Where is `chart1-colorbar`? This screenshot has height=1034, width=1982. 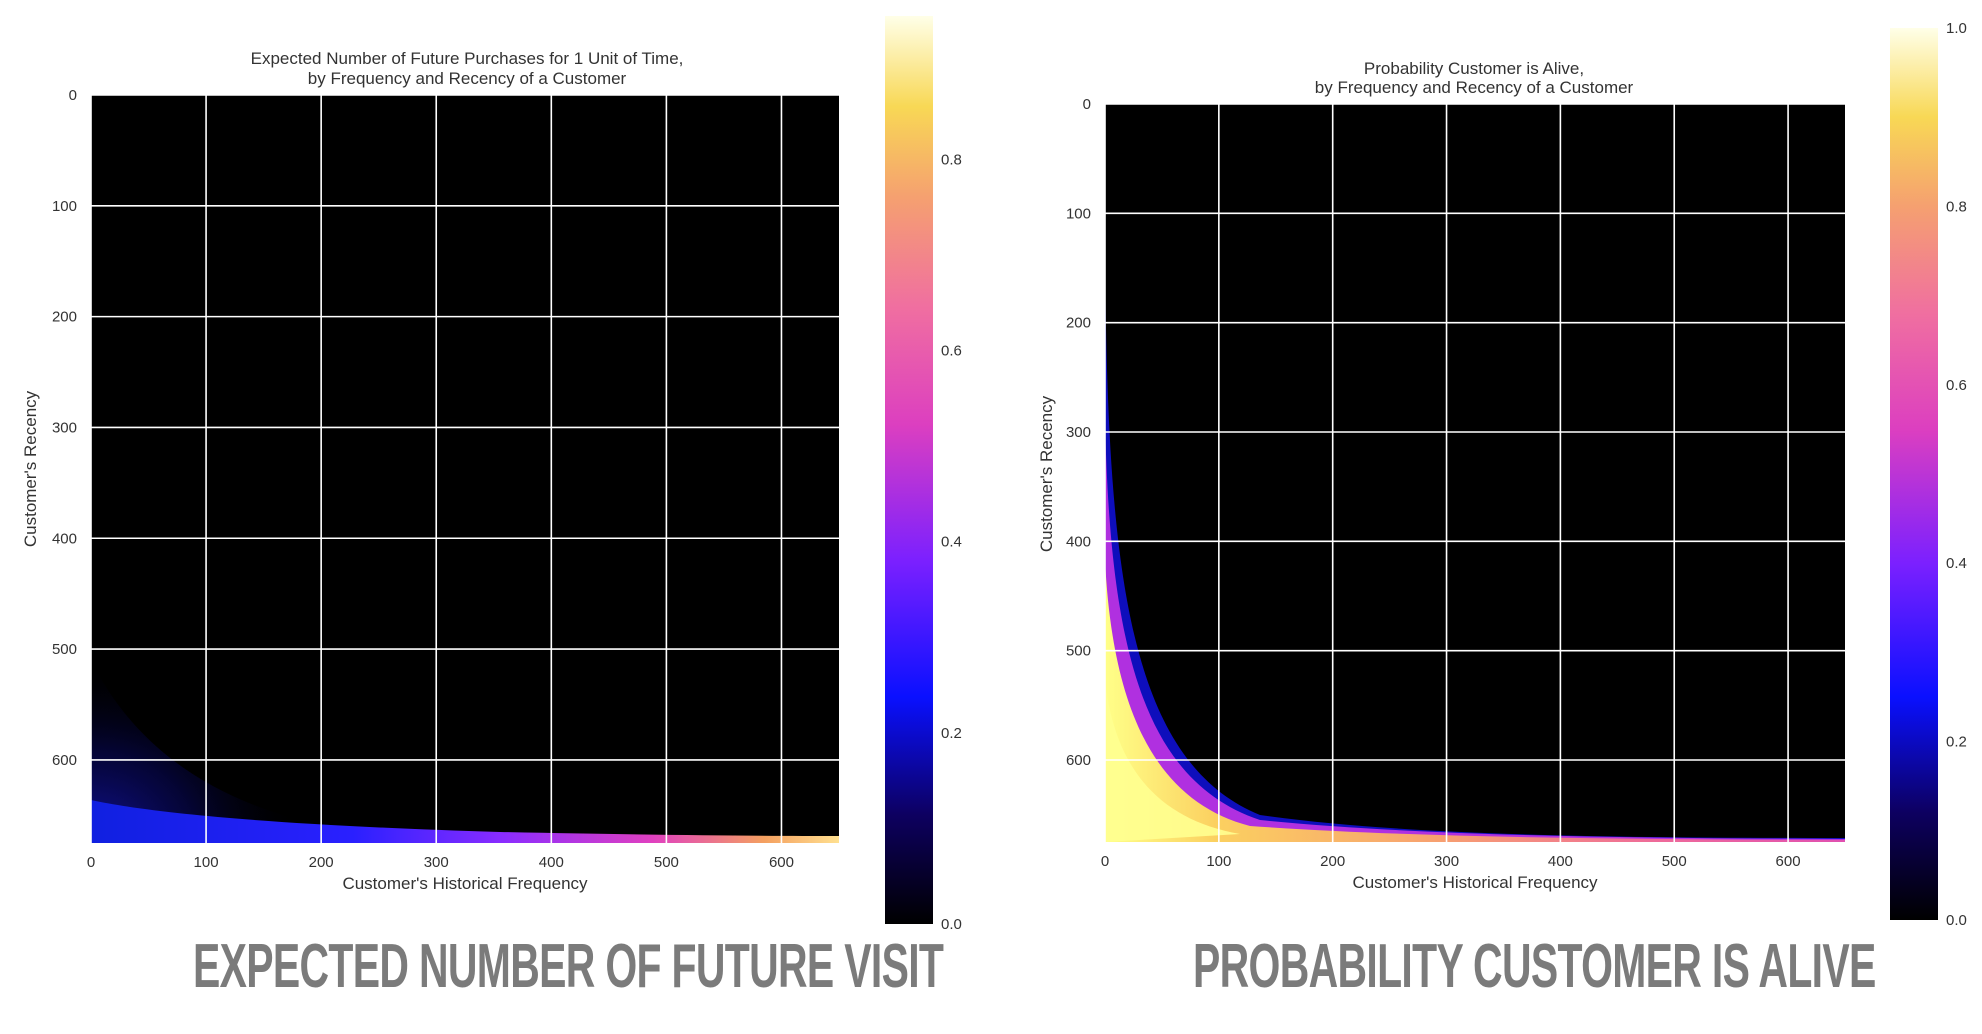
chart1-colorbar is located at coordinates (909, 470).